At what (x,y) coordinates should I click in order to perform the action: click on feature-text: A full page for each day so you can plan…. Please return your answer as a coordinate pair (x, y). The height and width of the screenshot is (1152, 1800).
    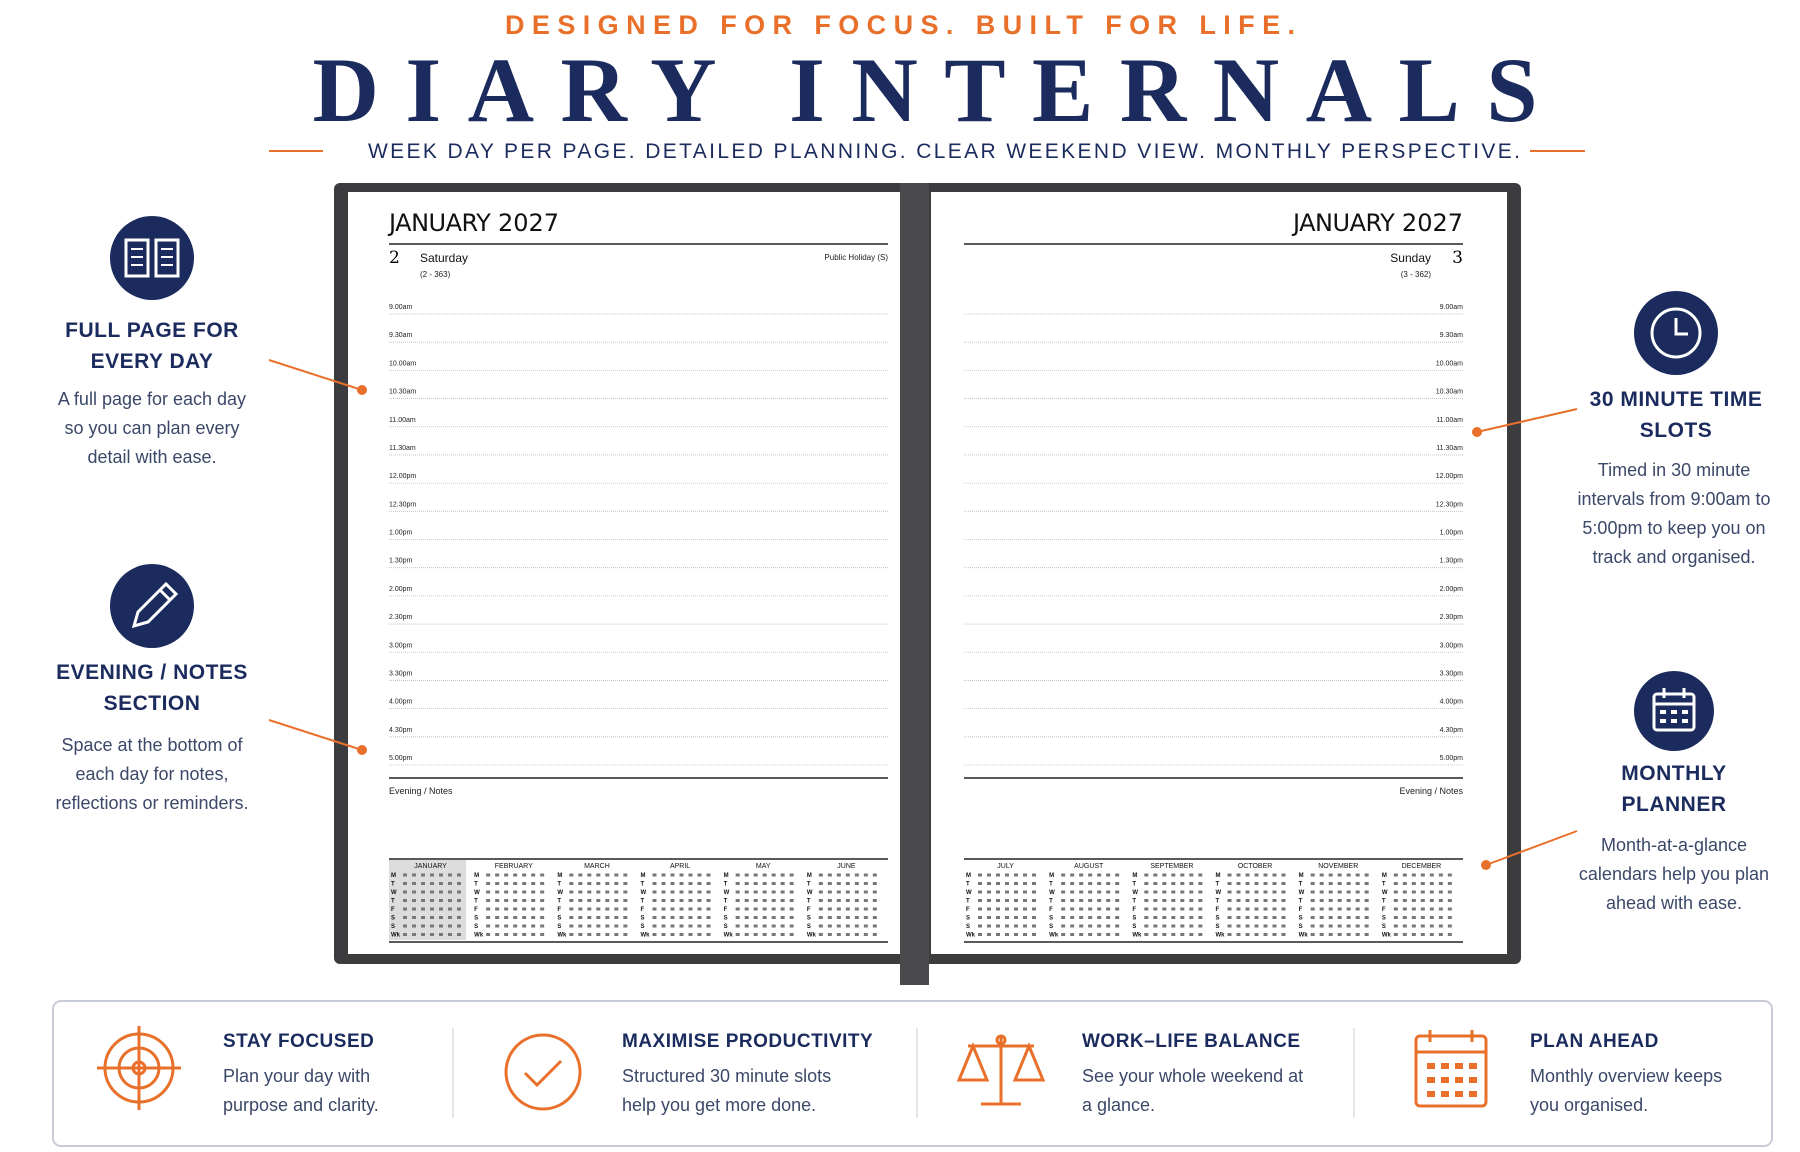
    Looking at the image, I should click on (152, 428).